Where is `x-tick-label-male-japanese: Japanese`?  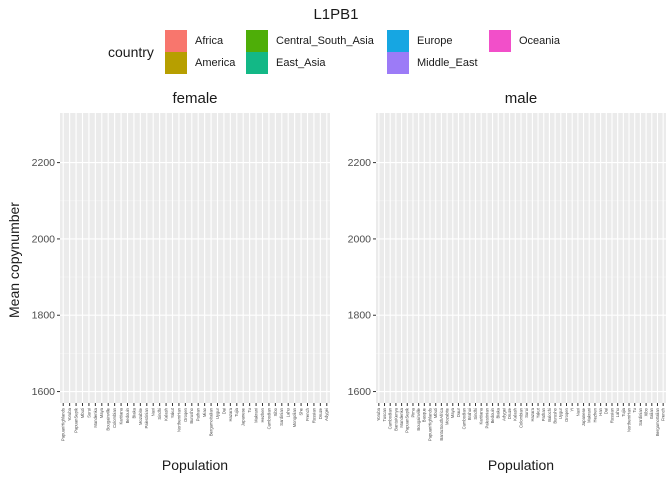 x-tick-label-male-japanese: Japanese is located at coordinates (583, 416).